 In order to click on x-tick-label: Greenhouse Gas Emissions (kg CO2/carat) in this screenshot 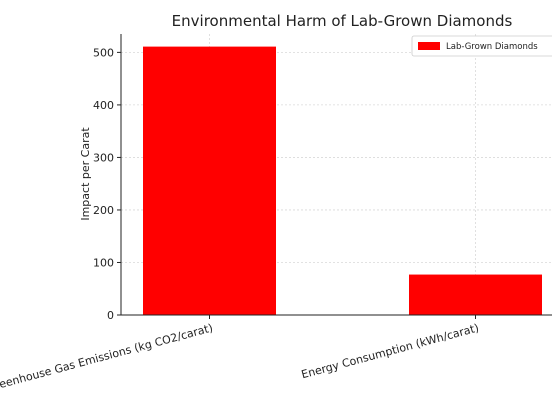, I will do `click(107, 357)`.